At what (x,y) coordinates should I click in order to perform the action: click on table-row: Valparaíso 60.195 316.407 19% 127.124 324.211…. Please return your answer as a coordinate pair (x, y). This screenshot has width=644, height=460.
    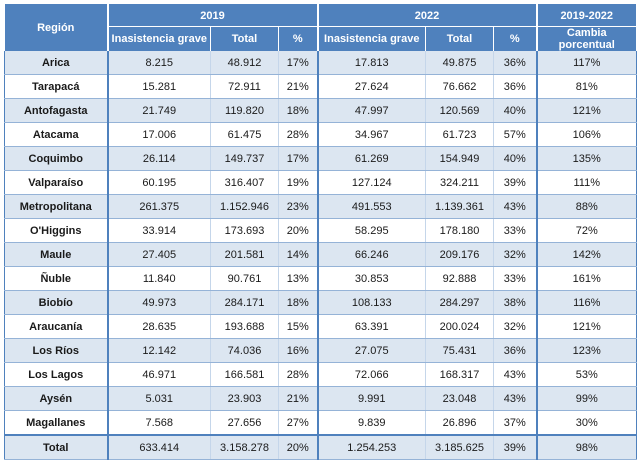
    Looking at the image, I should click on (320, 182).